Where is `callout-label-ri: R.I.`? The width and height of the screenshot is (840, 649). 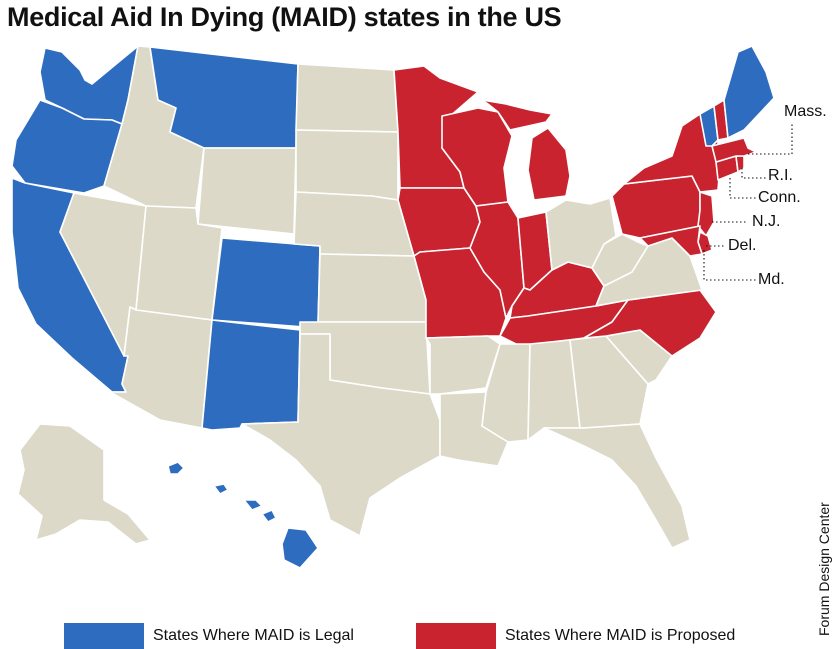
callout-label-ri: R.I. is located at coordinates (780, 175).